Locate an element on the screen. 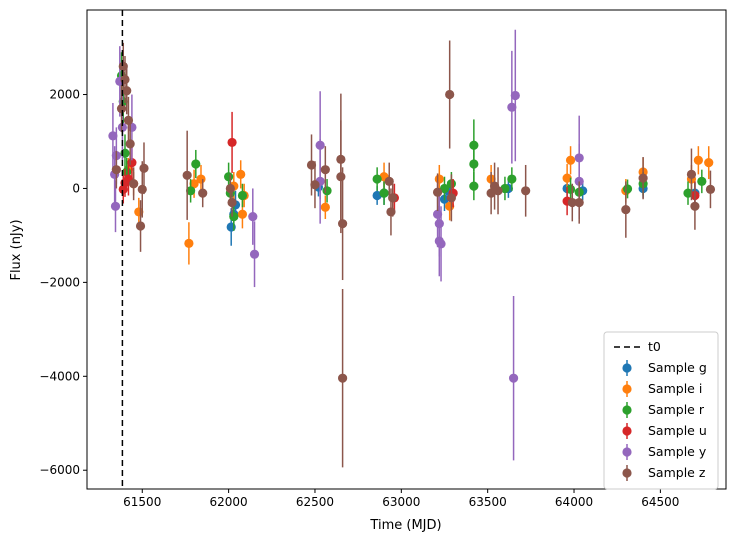 This screenshot has width=736, height=543. x-tick-label: 63500 is located at coordinates (488, 502).